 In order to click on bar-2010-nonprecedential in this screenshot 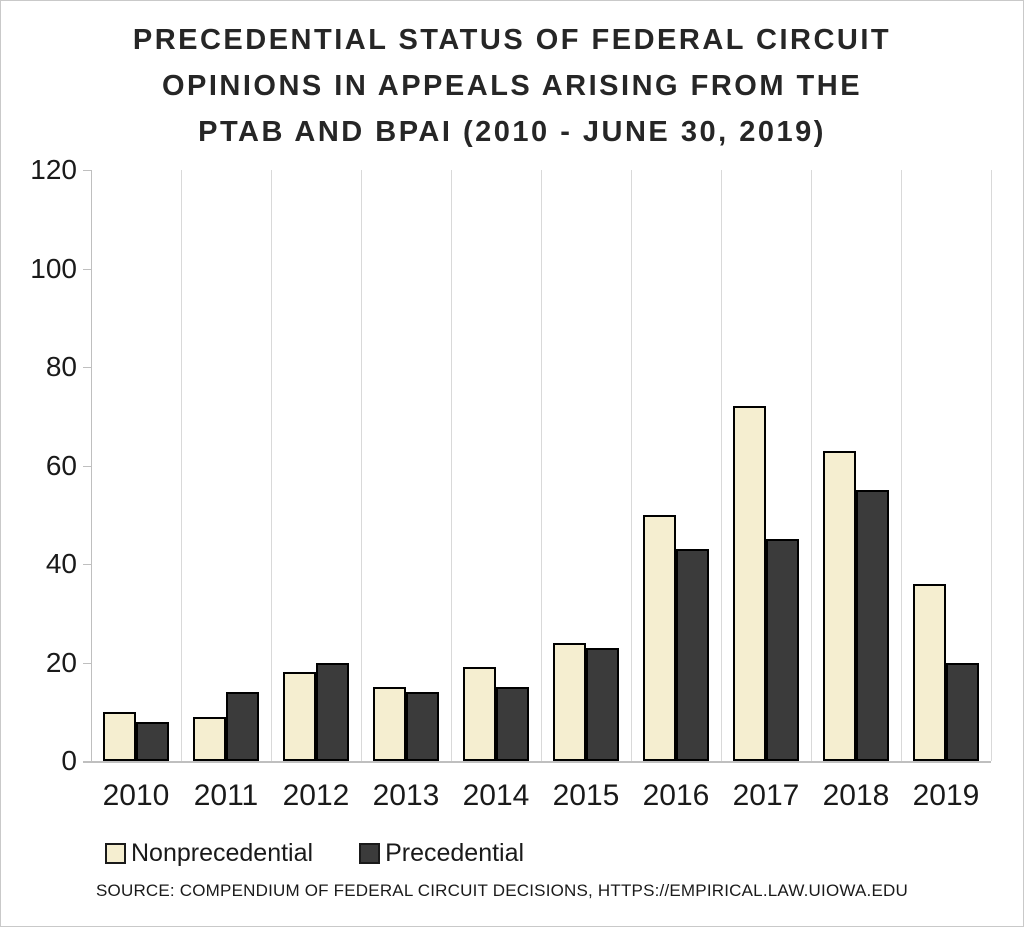, I will do `click(119, 736)`.